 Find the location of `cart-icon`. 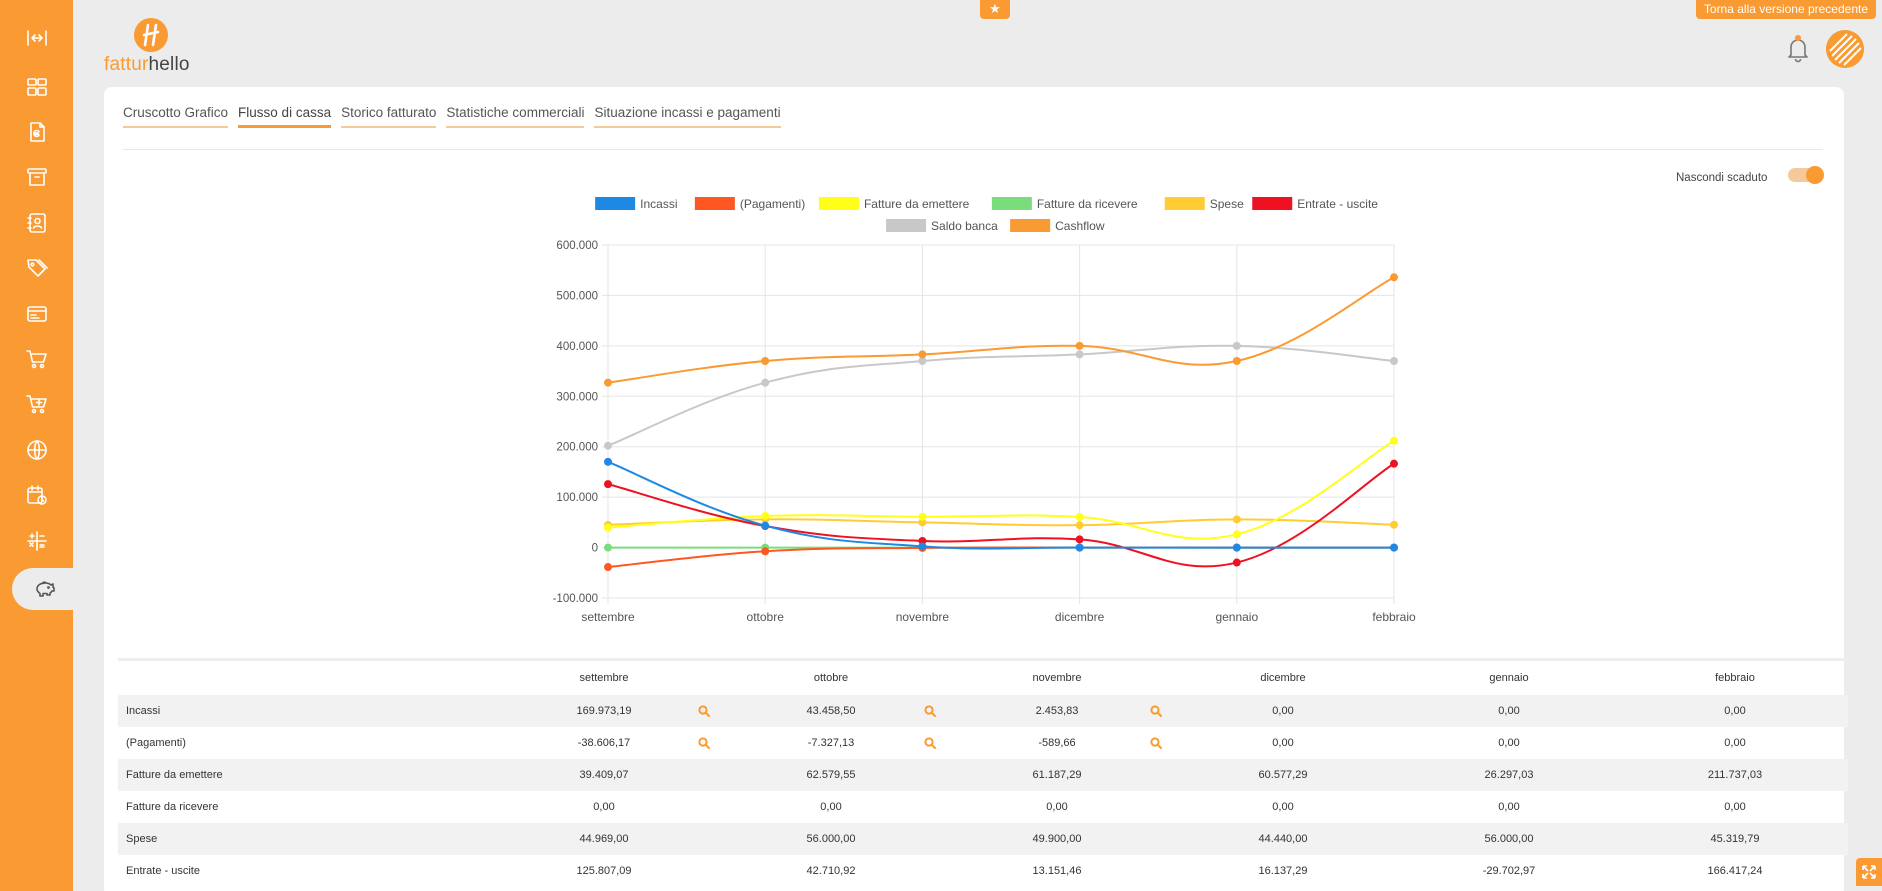

cart-icon is located at coordinates (36, 359).